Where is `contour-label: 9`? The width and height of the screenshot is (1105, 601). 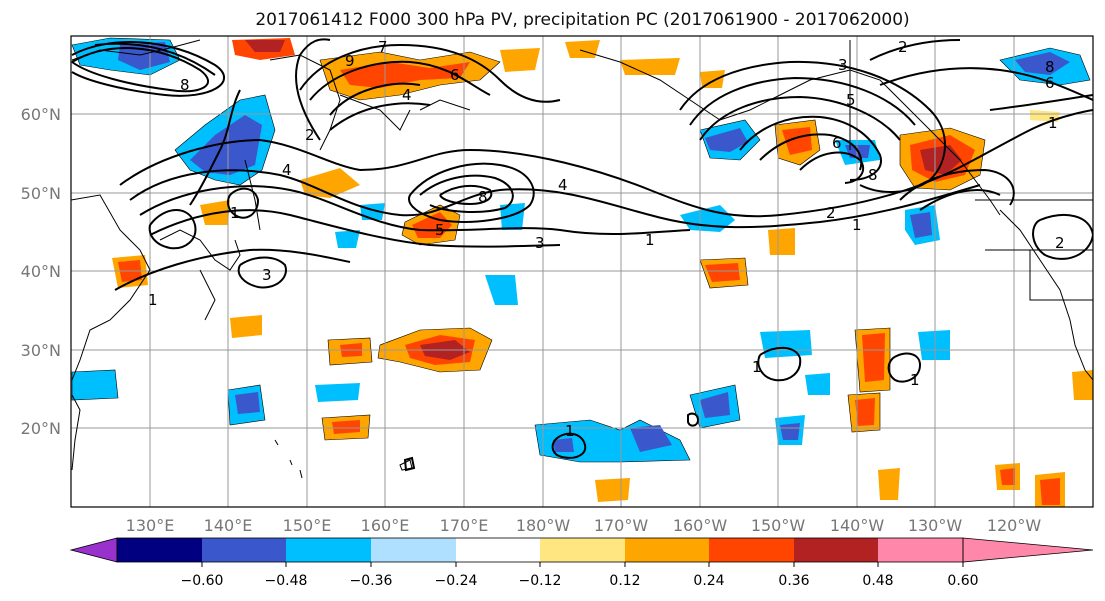
contour-label: 9 is located at coordinates (350, 61).